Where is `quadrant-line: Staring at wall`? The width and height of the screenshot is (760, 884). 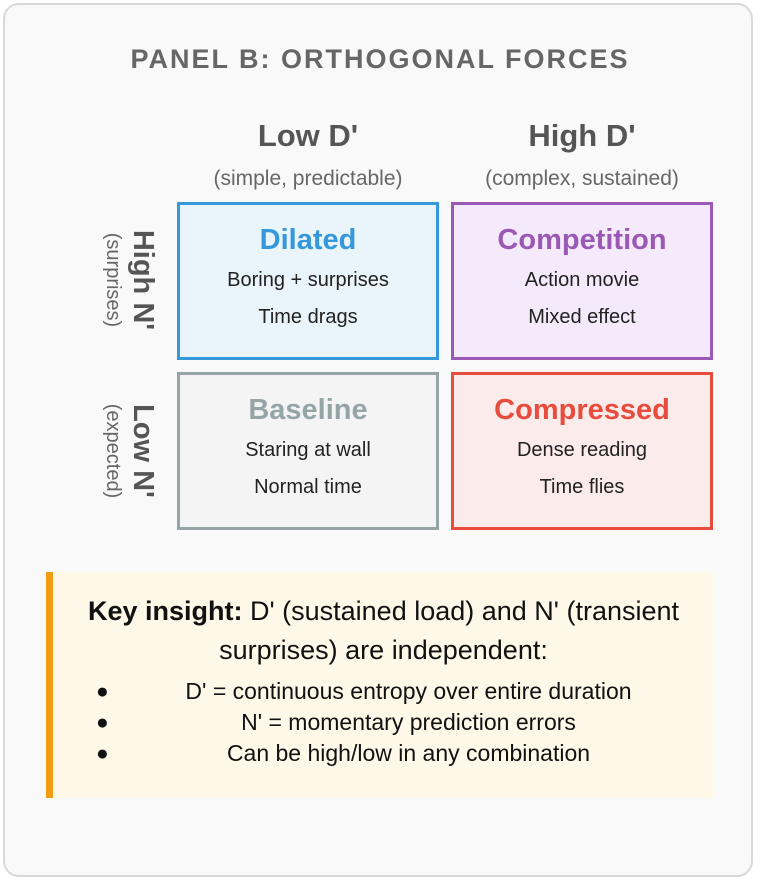
quadrant-line: Staring at wall is located at coordinates (308, 450).